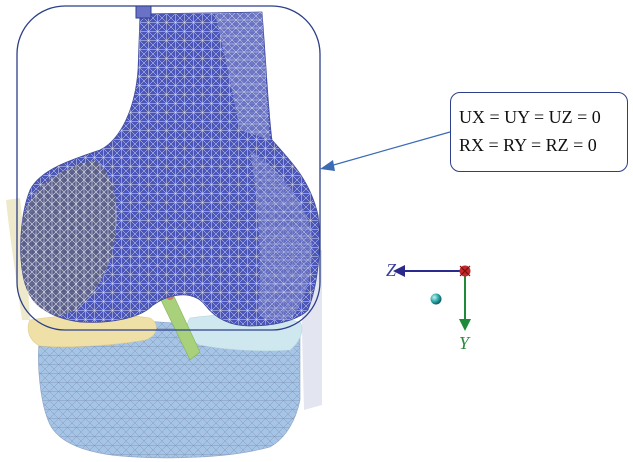 This screenshot has height=462, width=633. I want to click on constraint-callout: UX = UY = UZ = 0 RX = RY = RZ = 0, so click(539, 132).